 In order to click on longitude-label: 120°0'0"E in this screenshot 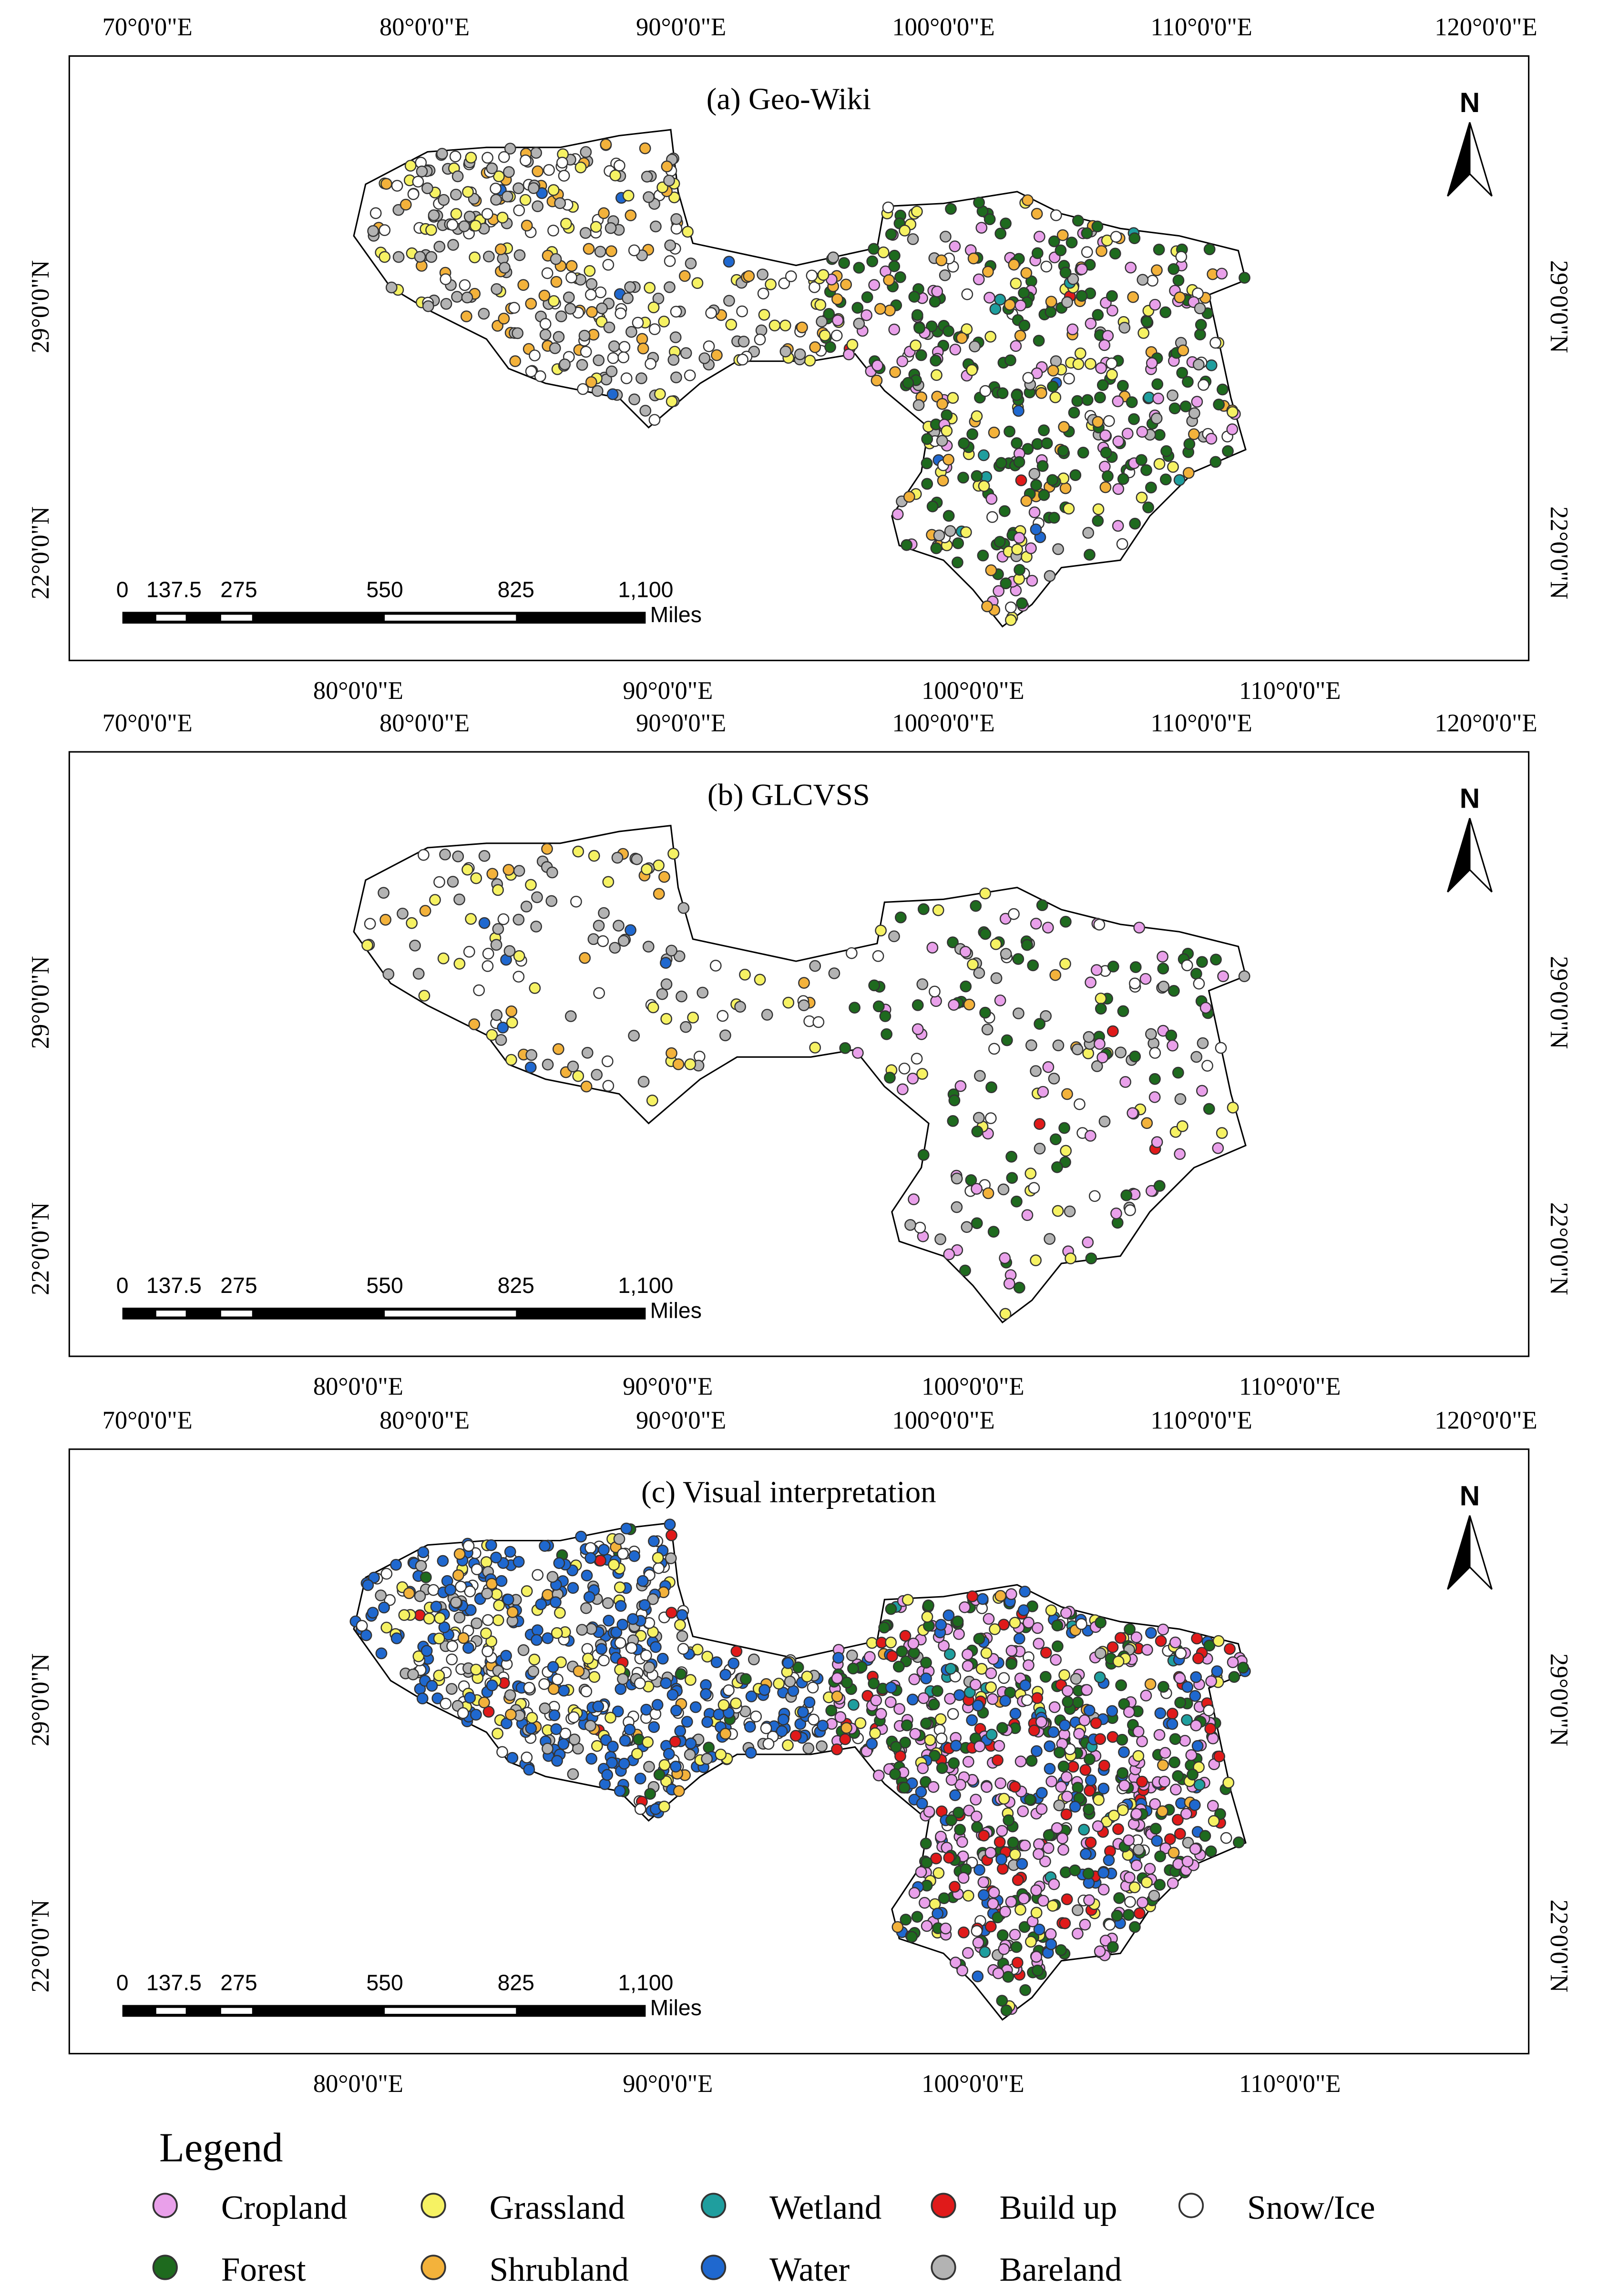, I will do `click(1485, 1420)`.